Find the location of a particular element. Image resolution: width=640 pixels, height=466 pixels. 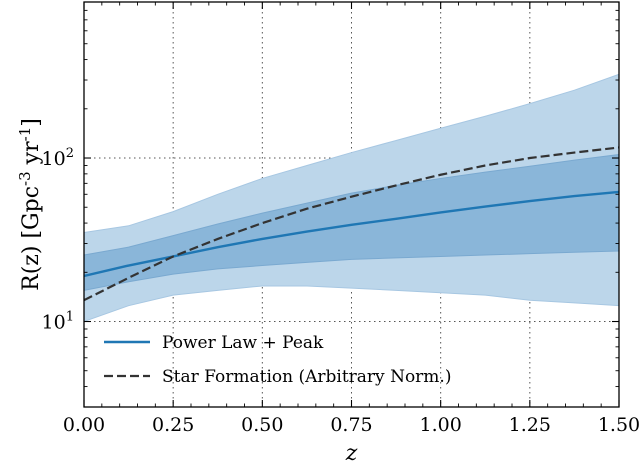

legend-label-star-formation: Star Formation (Arbitrary Norm.) is located at coordinates (306, 377).